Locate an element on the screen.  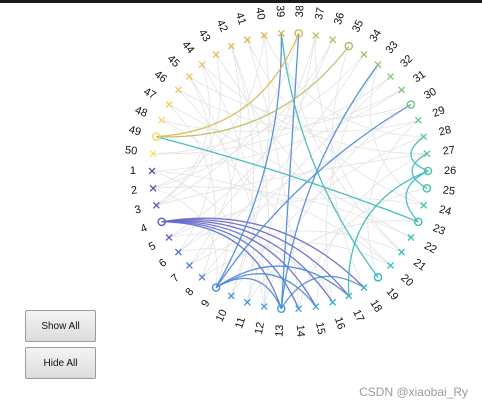
node-label-38: 38 is located at coordinates (300, 12).